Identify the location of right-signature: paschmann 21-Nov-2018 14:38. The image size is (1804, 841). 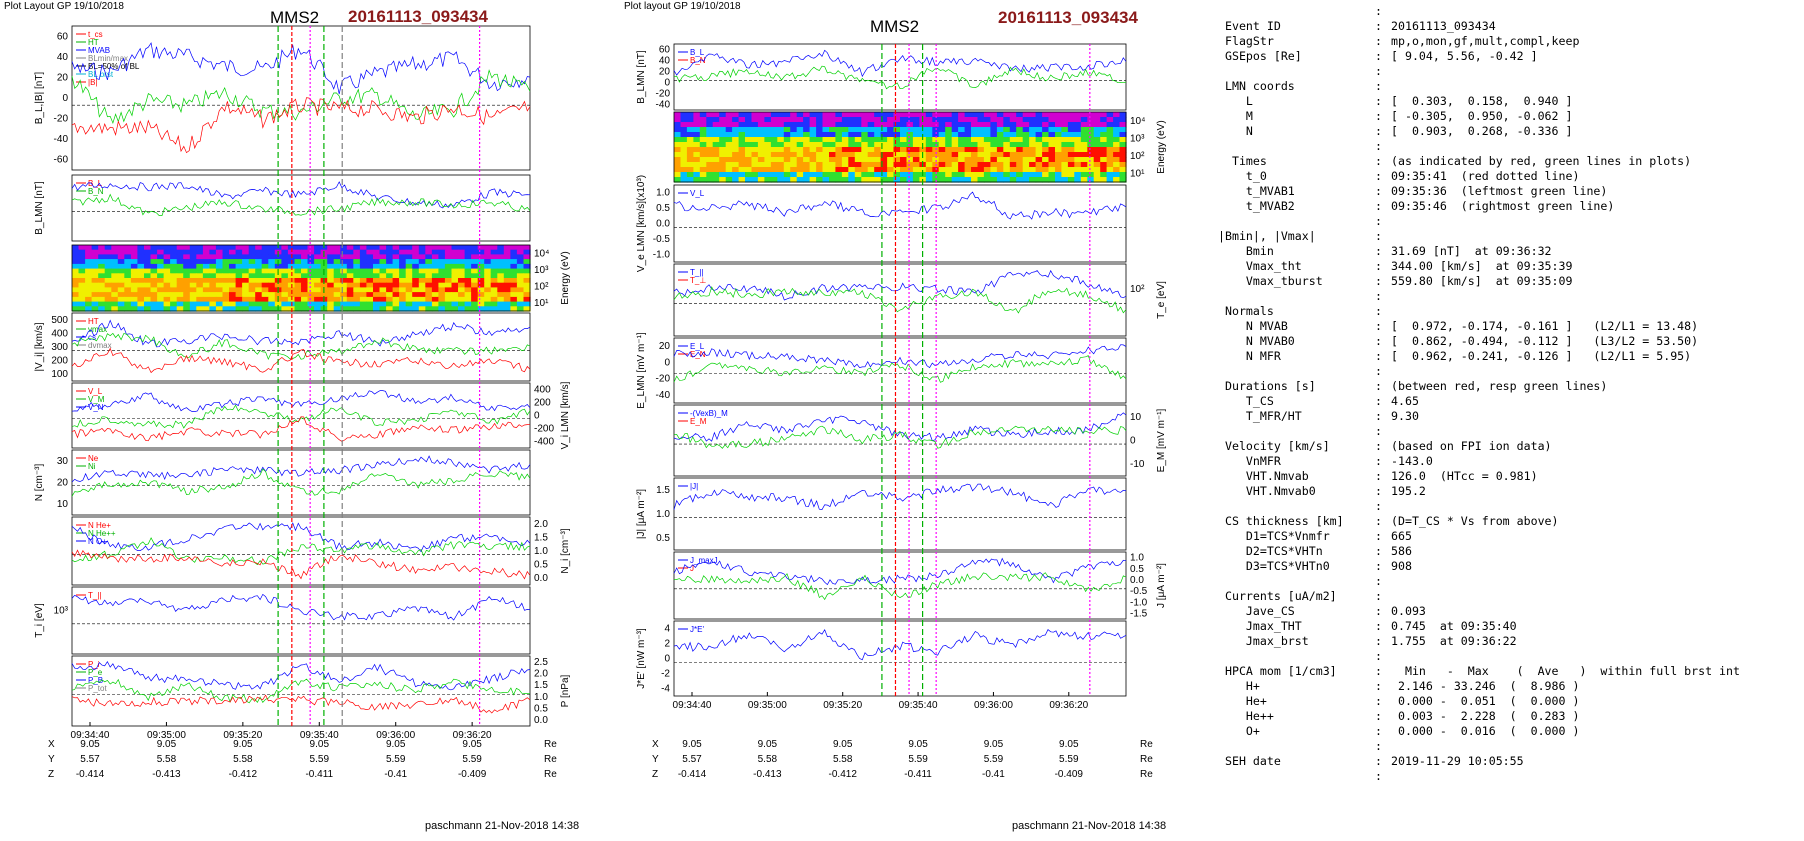
(1089, 826).